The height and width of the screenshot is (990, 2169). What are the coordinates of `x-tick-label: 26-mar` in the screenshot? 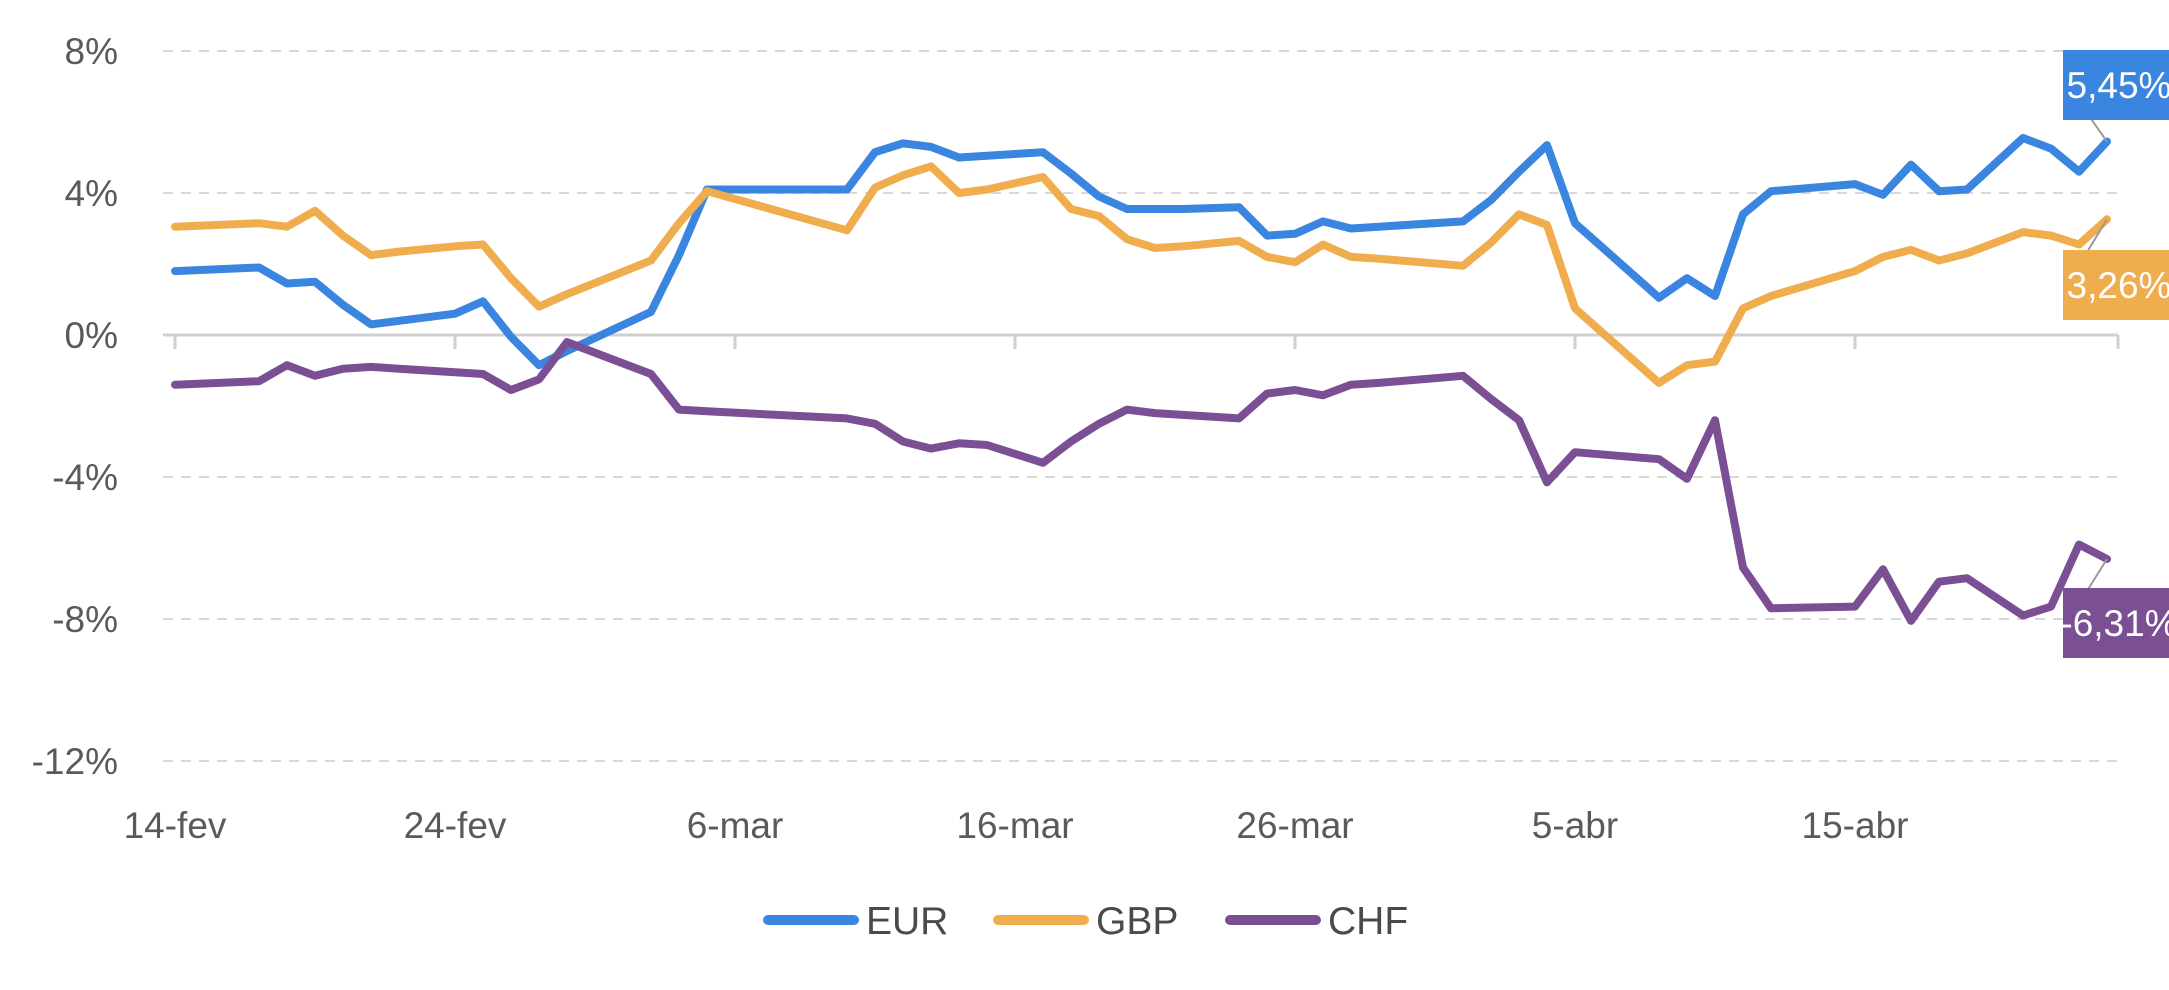 It's located at (1294, 825).